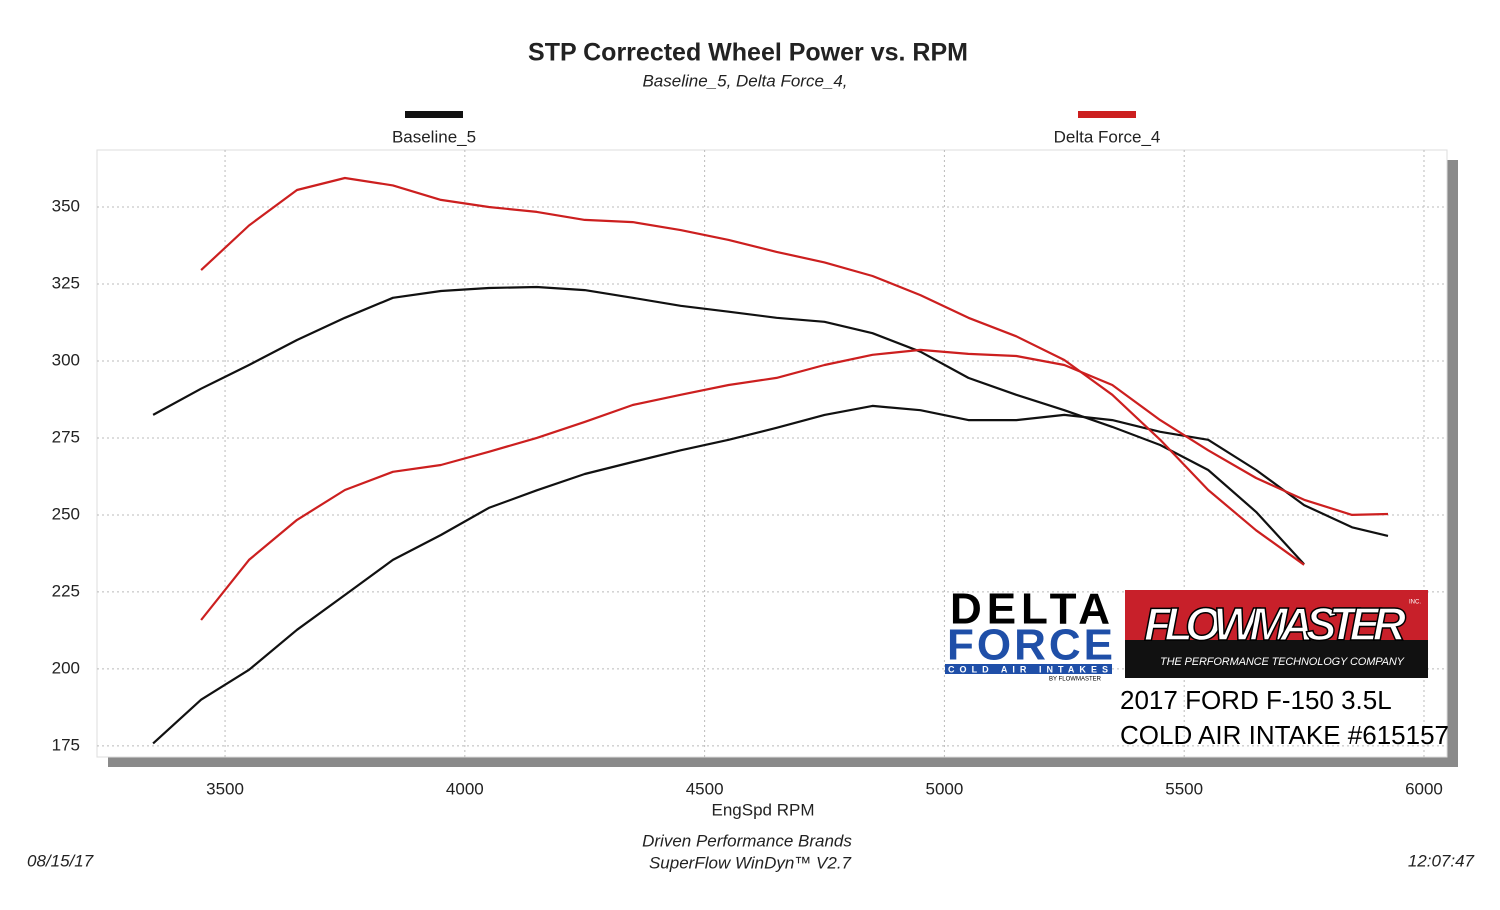 The width and height of the screenshot is (1500, 910). I want to click on x-axis-label: EngSpd RPM, so click(763, 809).